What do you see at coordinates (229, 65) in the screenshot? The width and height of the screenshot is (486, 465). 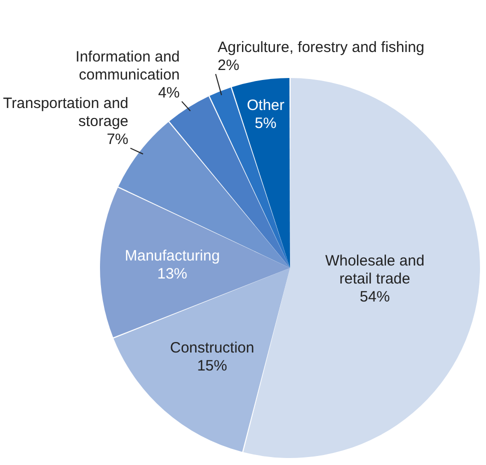 I see `data-label: 2%` at bounding box center [229, 65].